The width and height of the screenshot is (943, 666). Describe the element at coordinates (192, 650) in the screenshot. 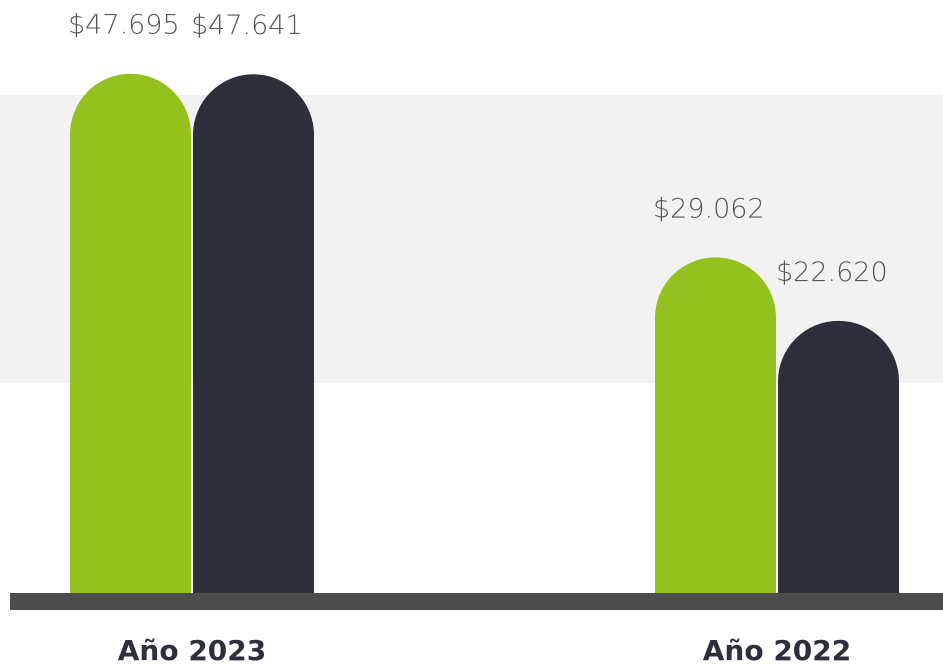

I see `x-tick-label: Año 2023` at that location.